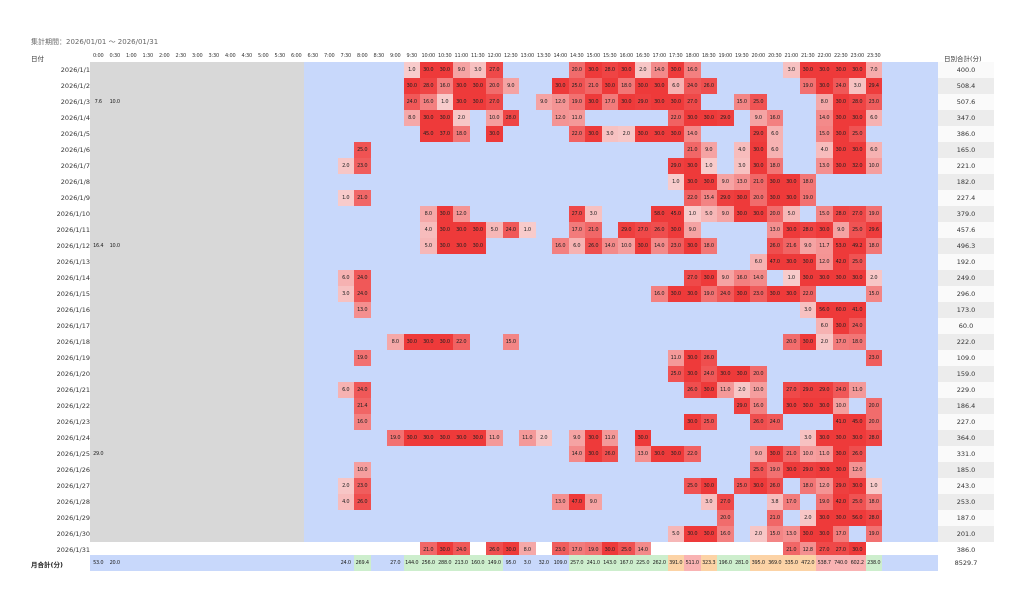 The width and height of the screenshot is (1024, 605). What do you see at coordinates (659, 563) in the screenshot?
I see `monthly-total-cell: 262.0` at bounding box center [659, 563].